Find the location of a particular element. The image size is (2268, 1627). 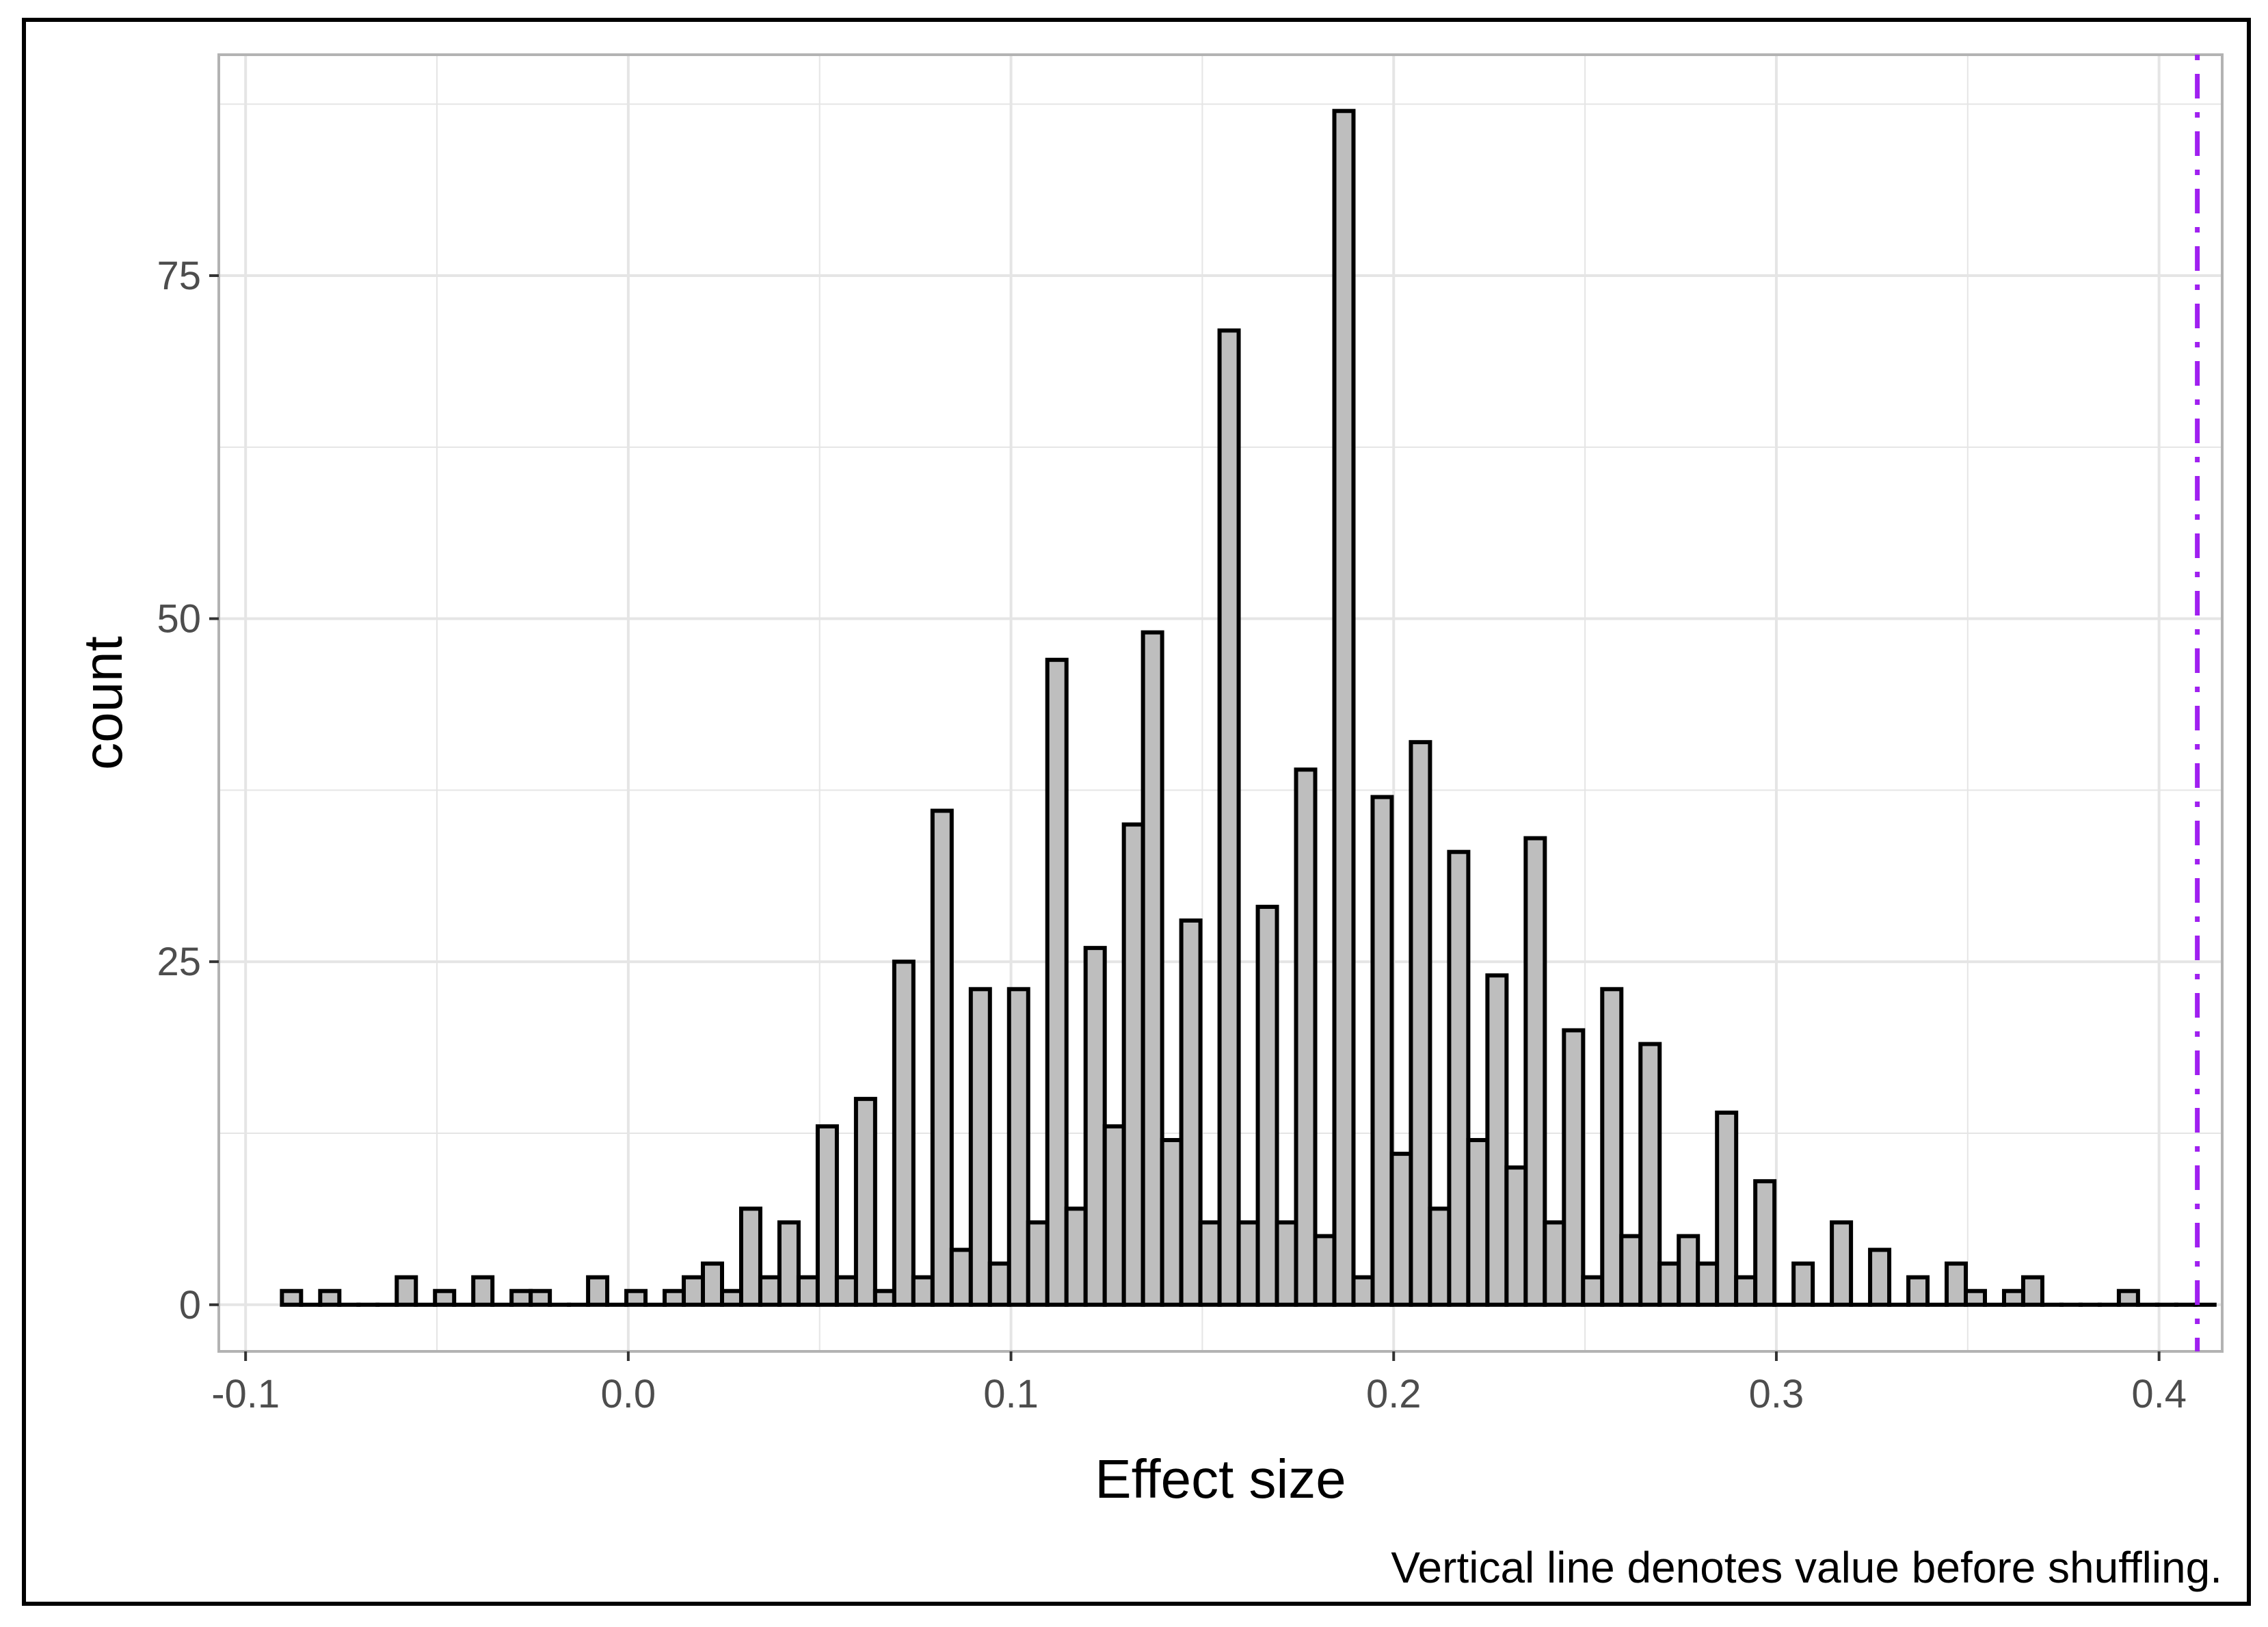

y-tick-label: 50 is located at coordinates (179, 619).